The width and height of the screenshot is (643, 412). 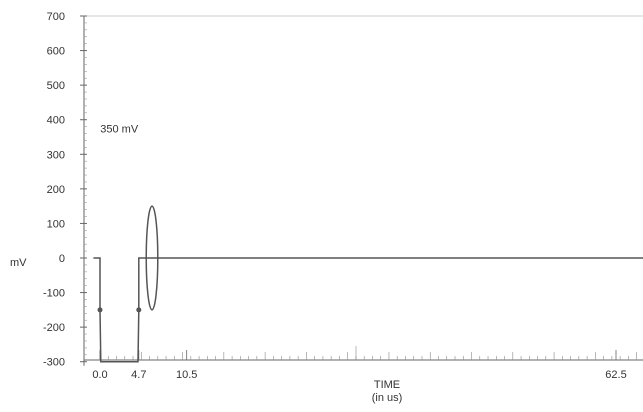 I want to click on y-tick-label: -100, so click(x=54, y=294).